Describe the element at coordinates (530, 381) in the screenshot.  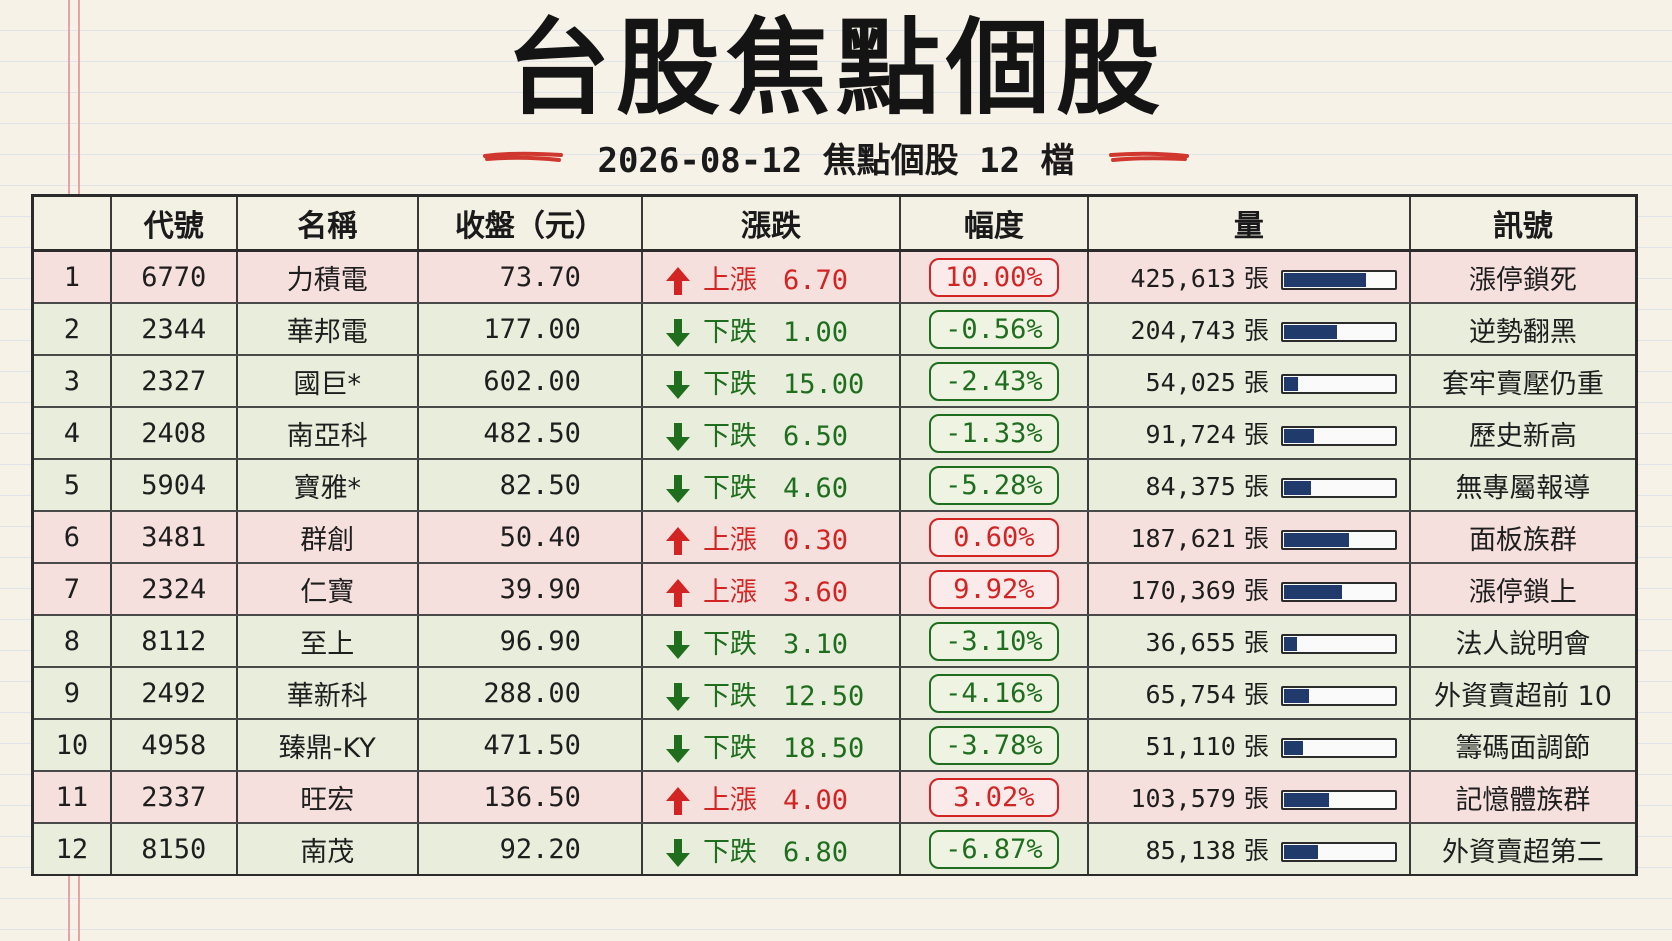
I see `close-cell: 602.00` at that location.